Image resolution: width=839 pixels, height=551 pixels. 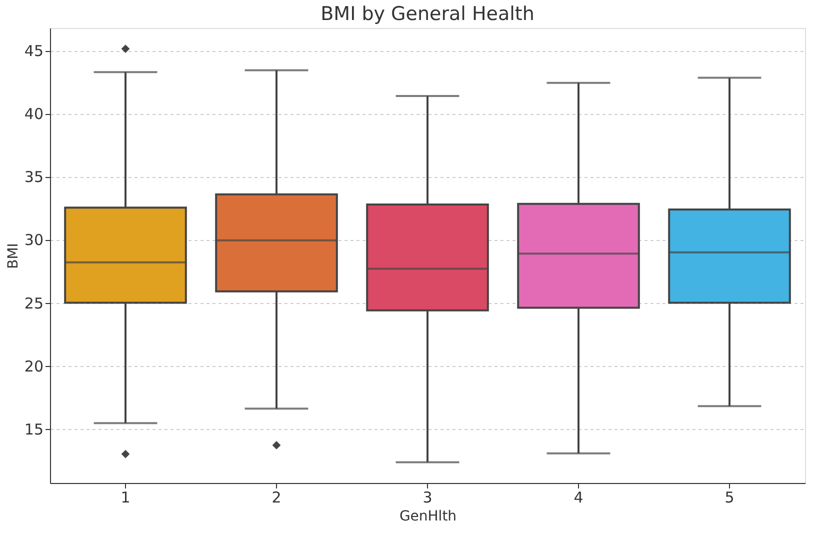 What do you see at coordinates (729, 497) in the screenshot?
I see `x-tick-label: 5` at bounding box center [729, 497].